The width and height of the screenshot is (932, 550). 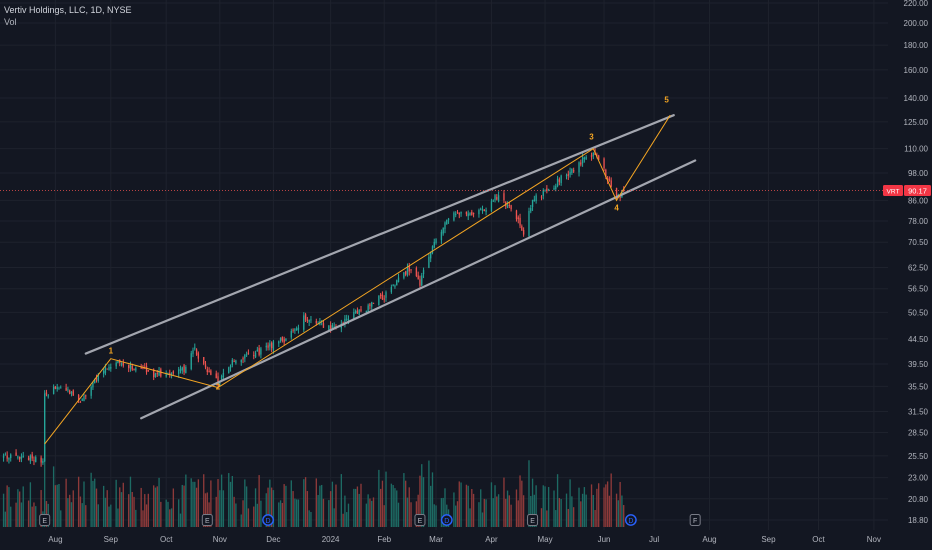 I want to click on last-price-symbol: VRT, so click(x=893, y=191).